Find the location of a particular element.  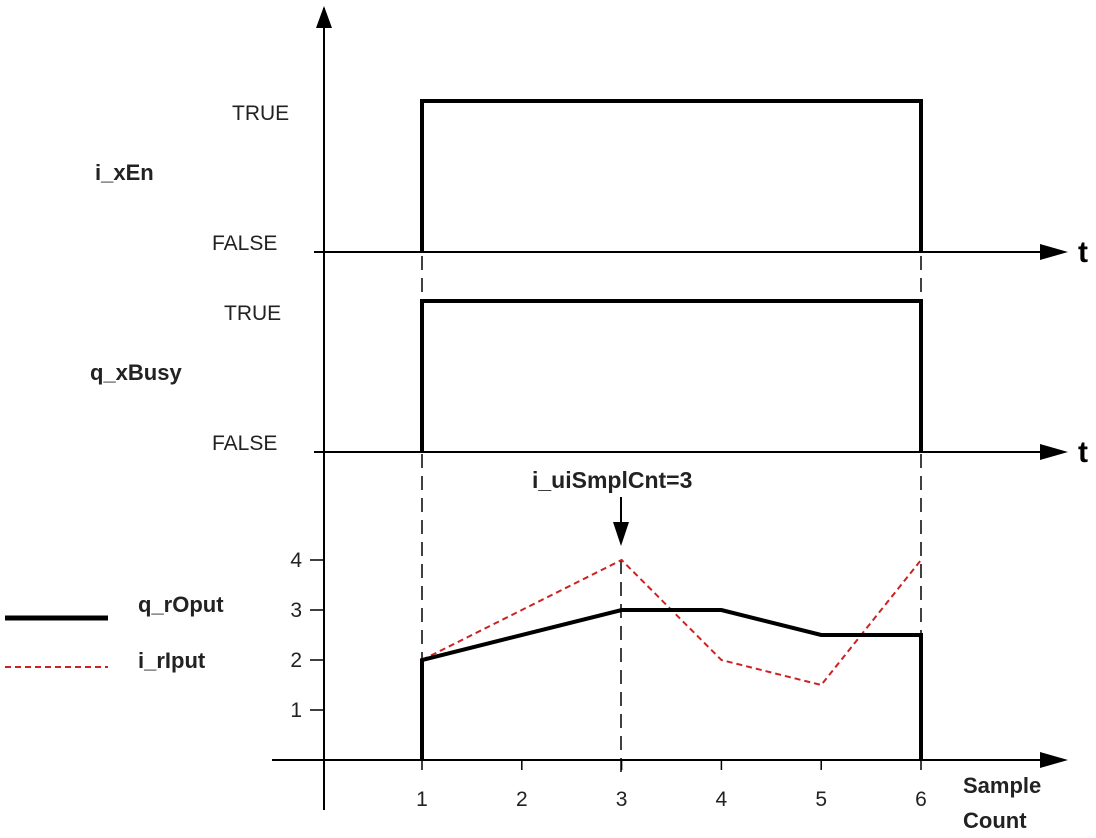

y-tick-label: 1 is located at coordinates (296, 710).